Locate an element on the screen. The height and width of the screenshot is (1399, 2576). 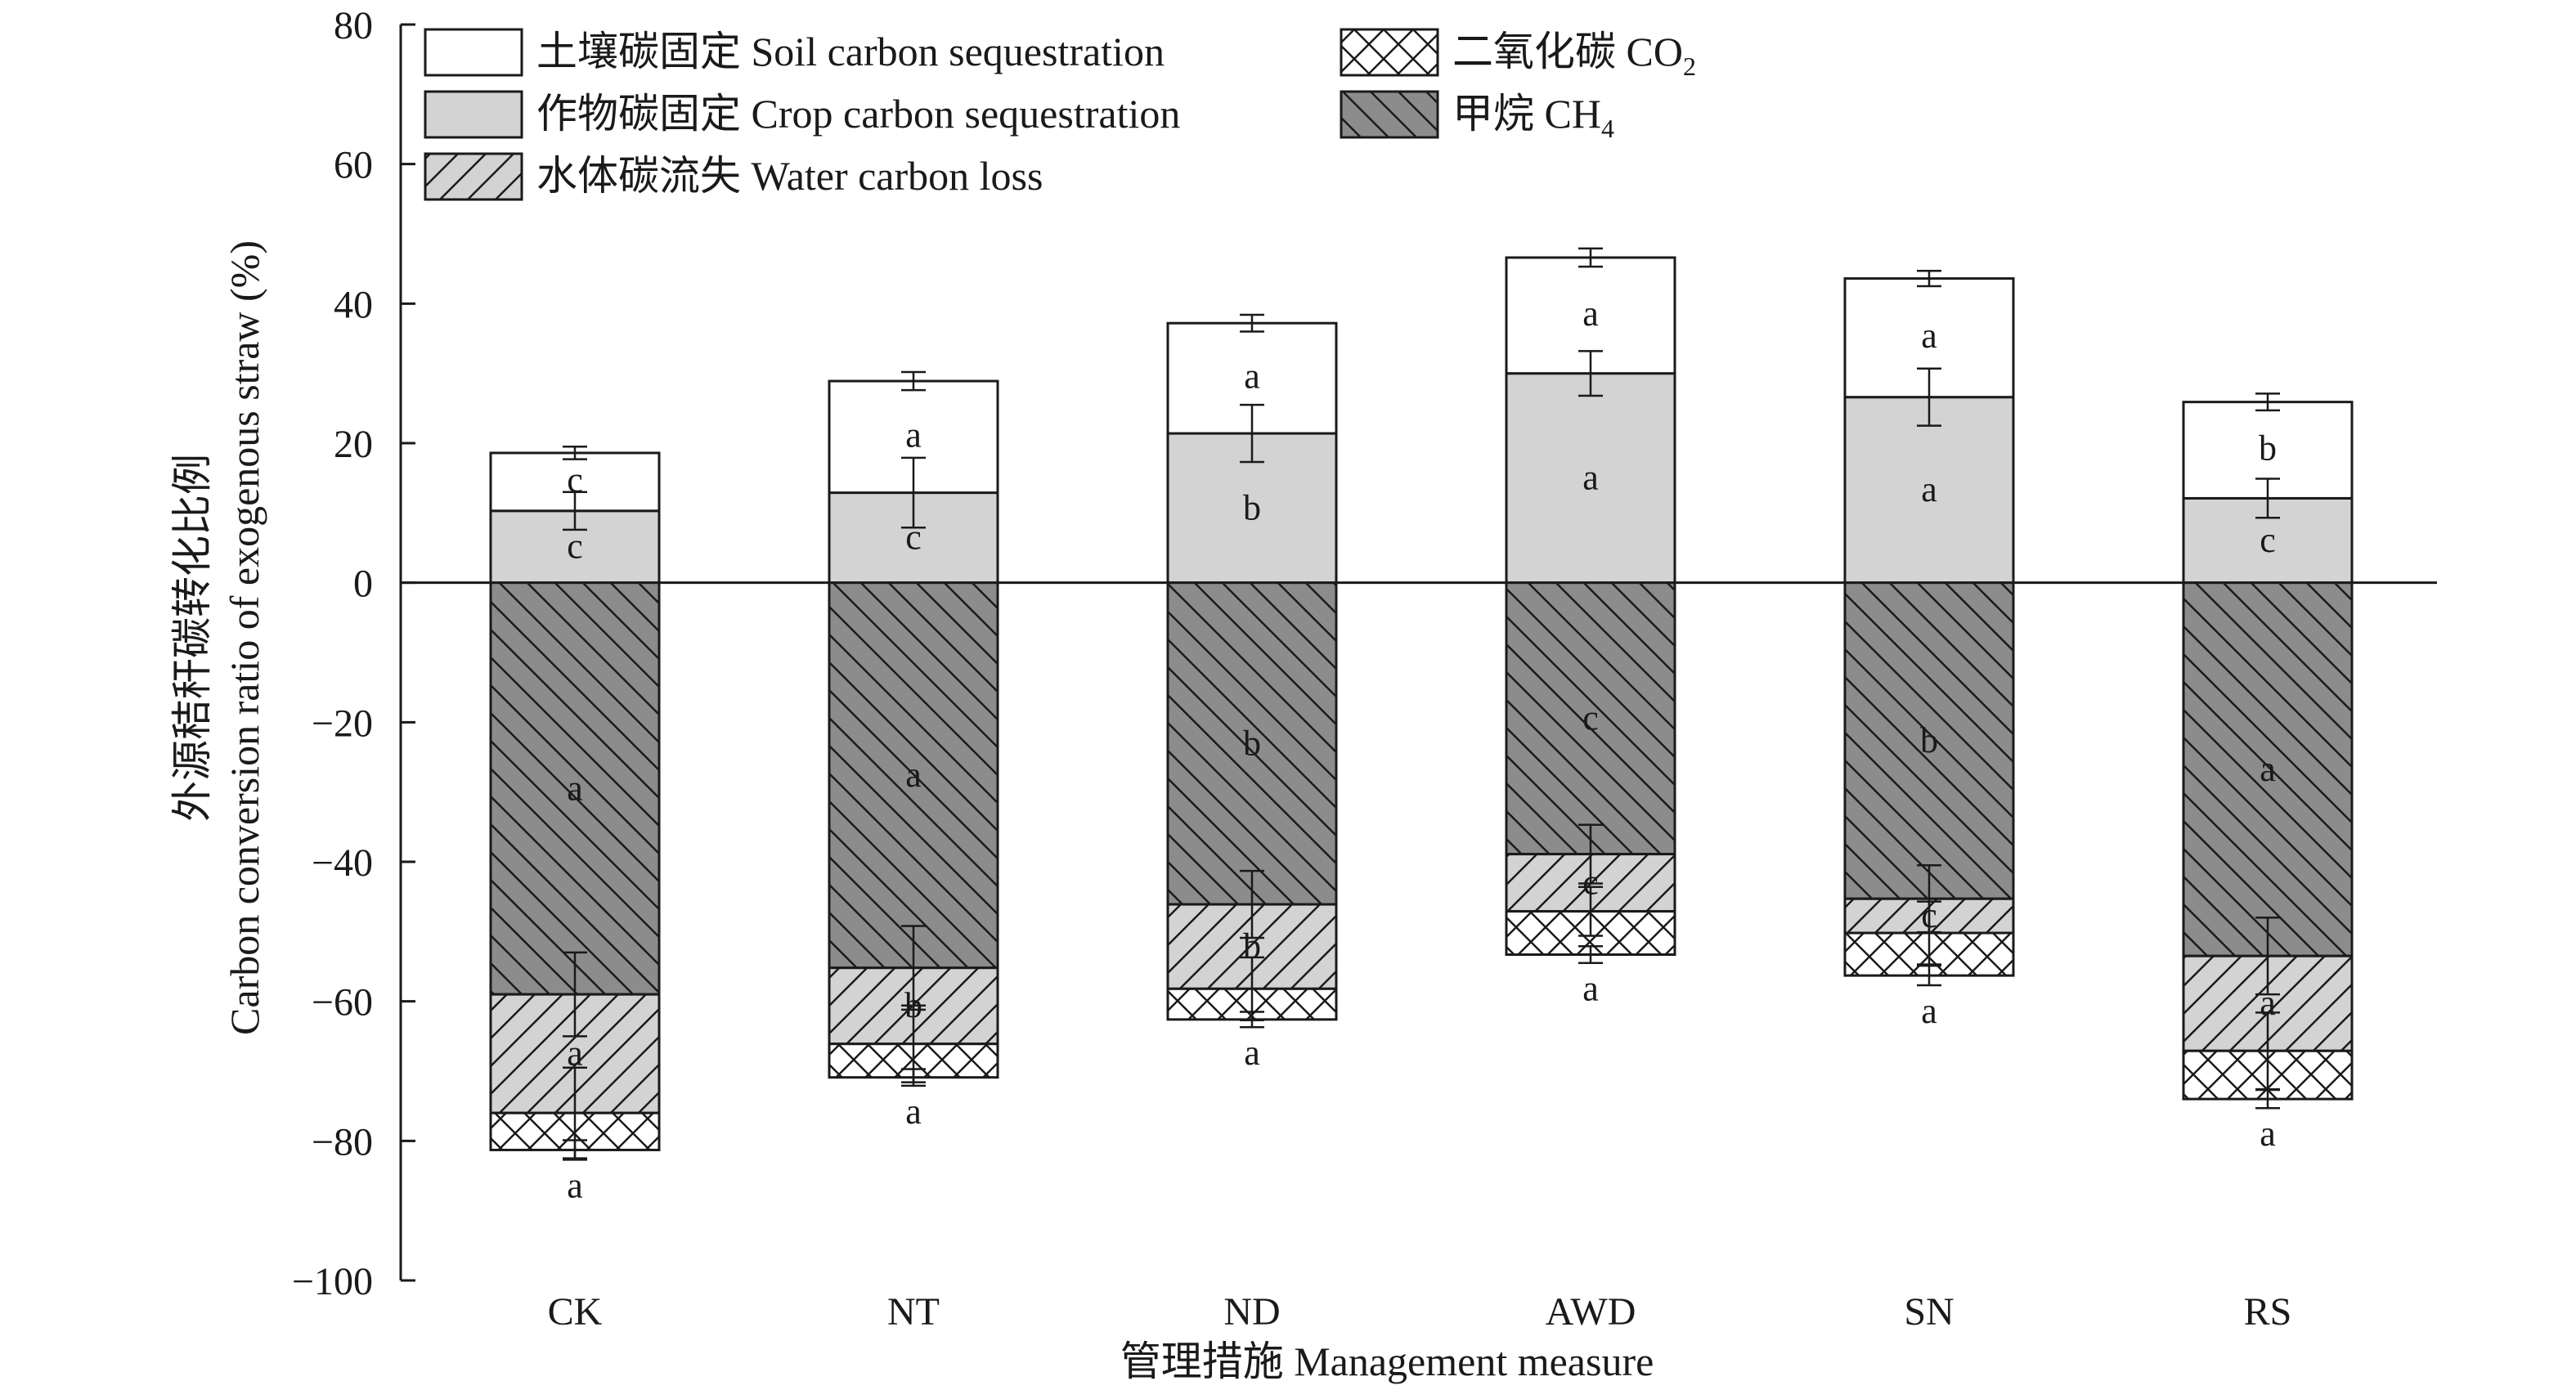
bar-segment-crop is located at coordinates (1590, 478).